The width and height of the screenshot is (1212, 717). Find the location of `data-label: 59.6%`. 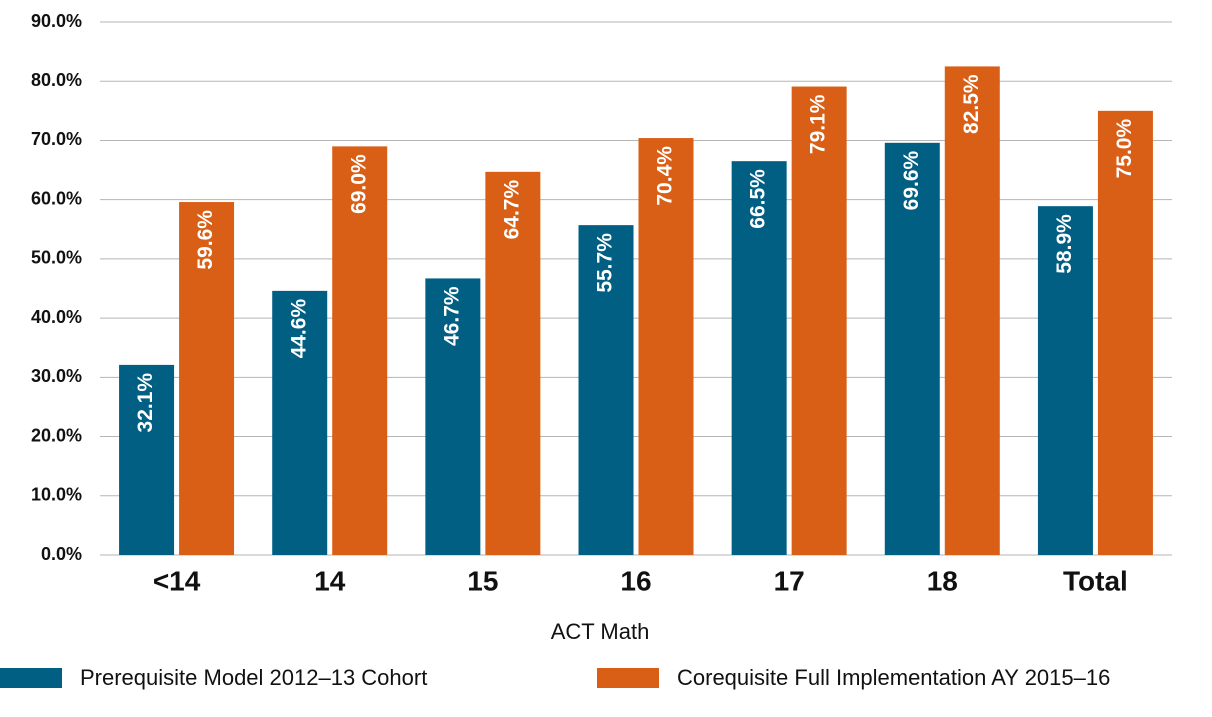

data-label: 59.6% is located at coordinates (205, 240).